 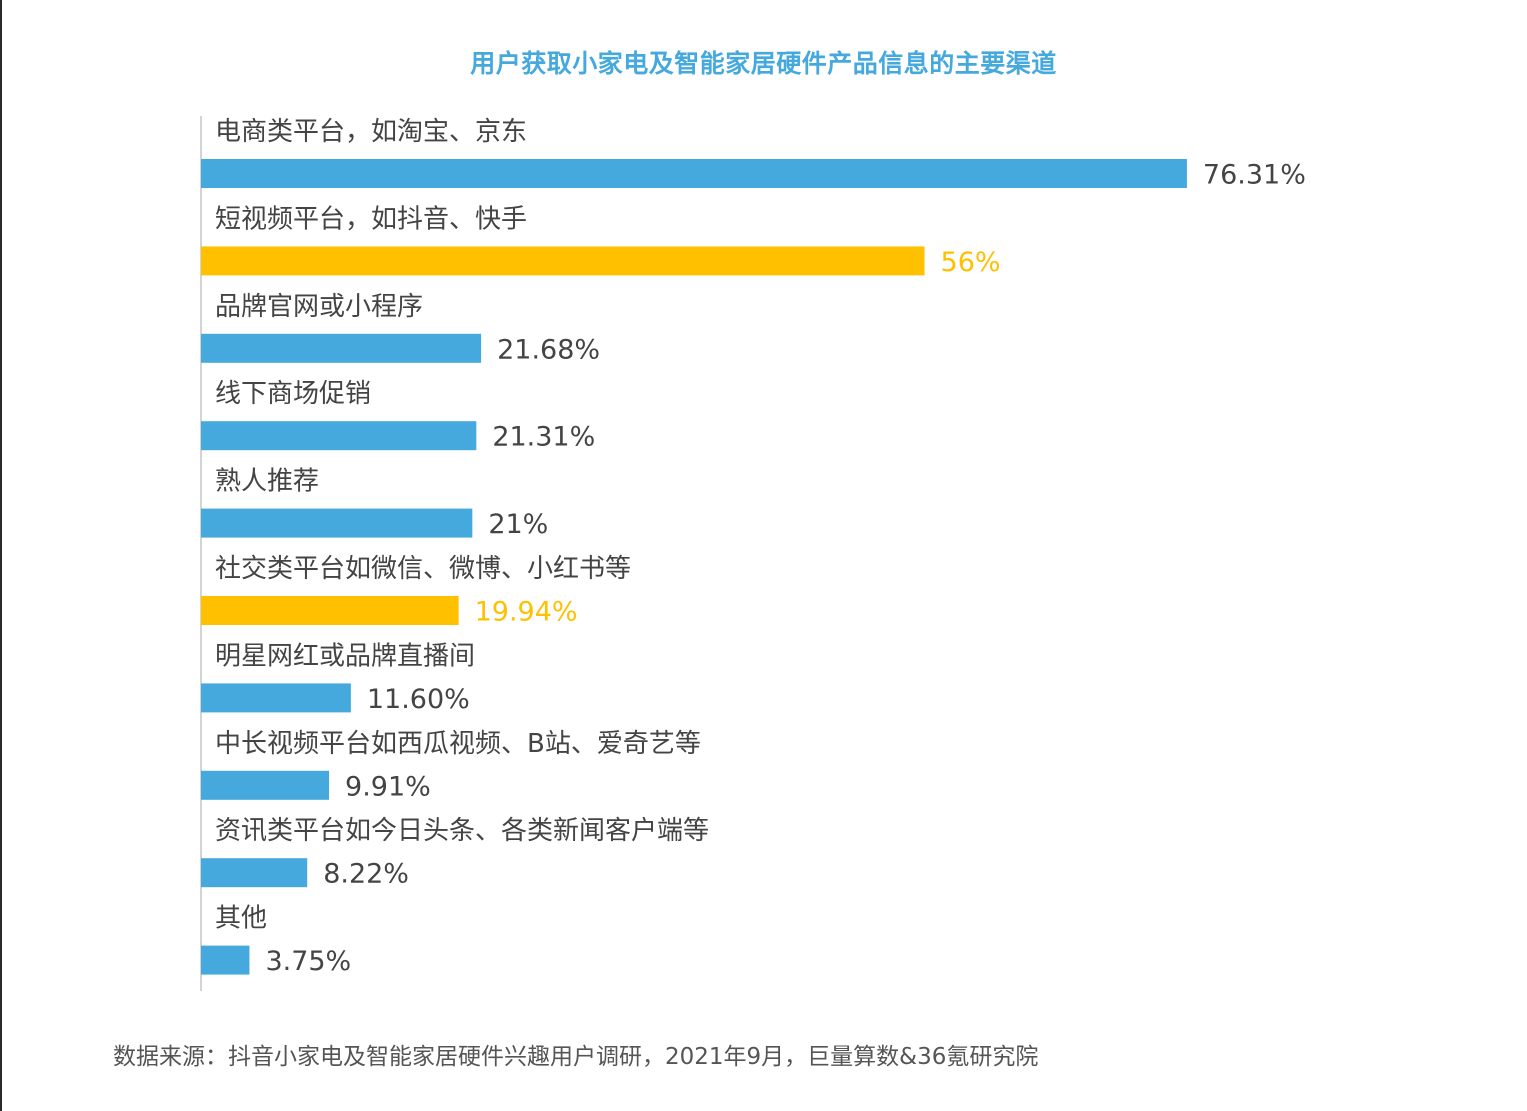 I want to click on value-label: 76.31%, so click(x=1254, y=175).